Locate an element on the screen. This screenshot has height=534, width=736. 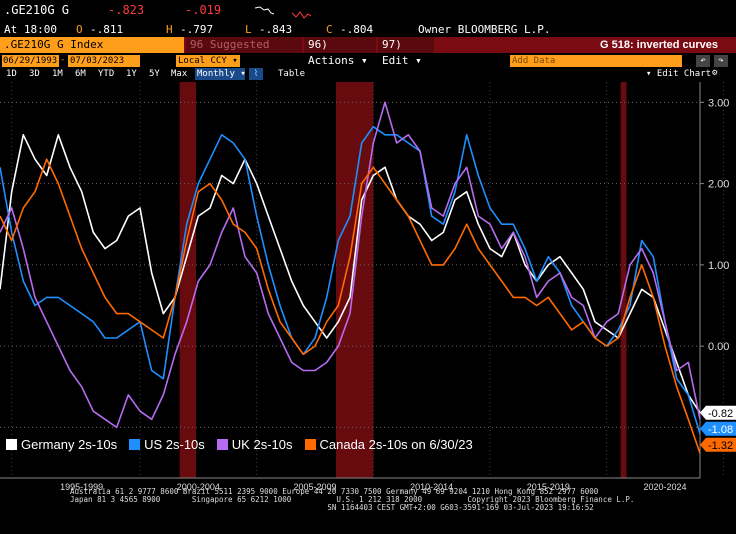
period-3d: 3D is located at coordinates (34, 74).